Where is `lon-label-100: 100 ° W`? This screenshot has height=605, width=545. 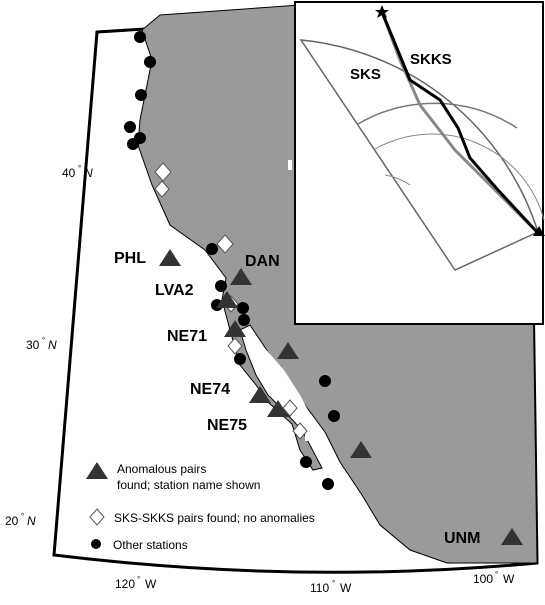 lon-label-100: 100 ° W is located at coordinates (494, 578).